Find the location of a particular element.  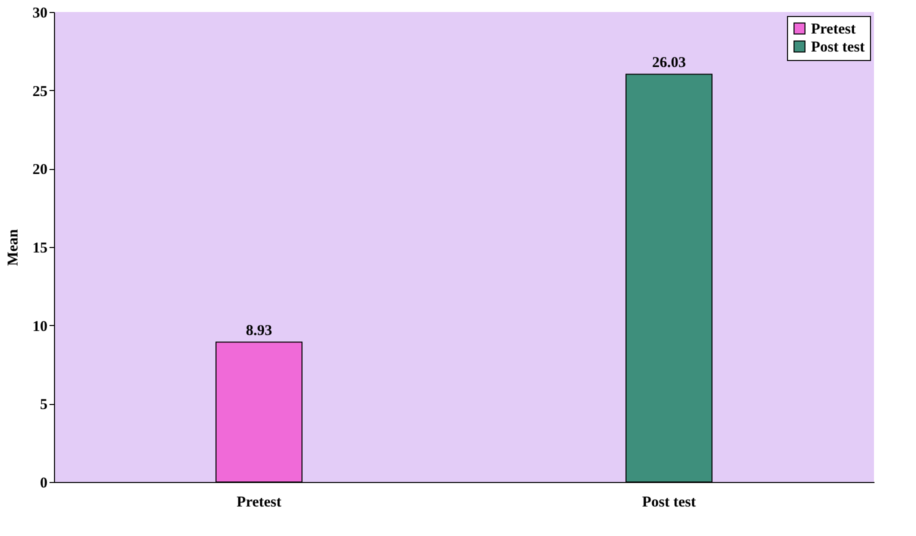

y-tick-label: 0 is located at coordinates (44, 484).